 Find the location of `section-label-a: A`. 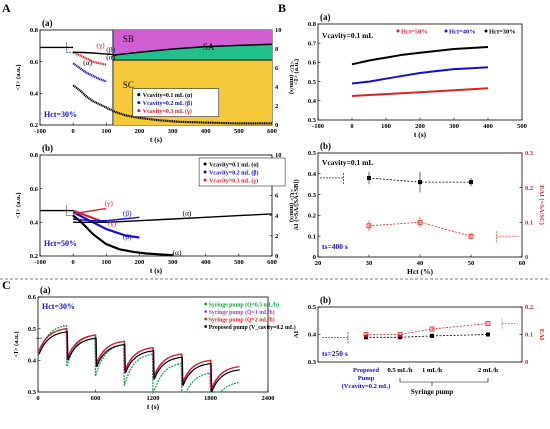

section-label-a: A is located at coordinates (6, 8).